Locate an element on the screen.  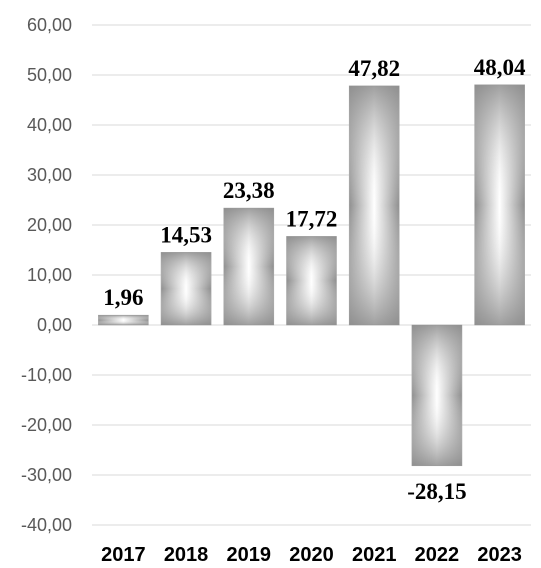
data-label: 17,72 is located at coordinates (312, 218).